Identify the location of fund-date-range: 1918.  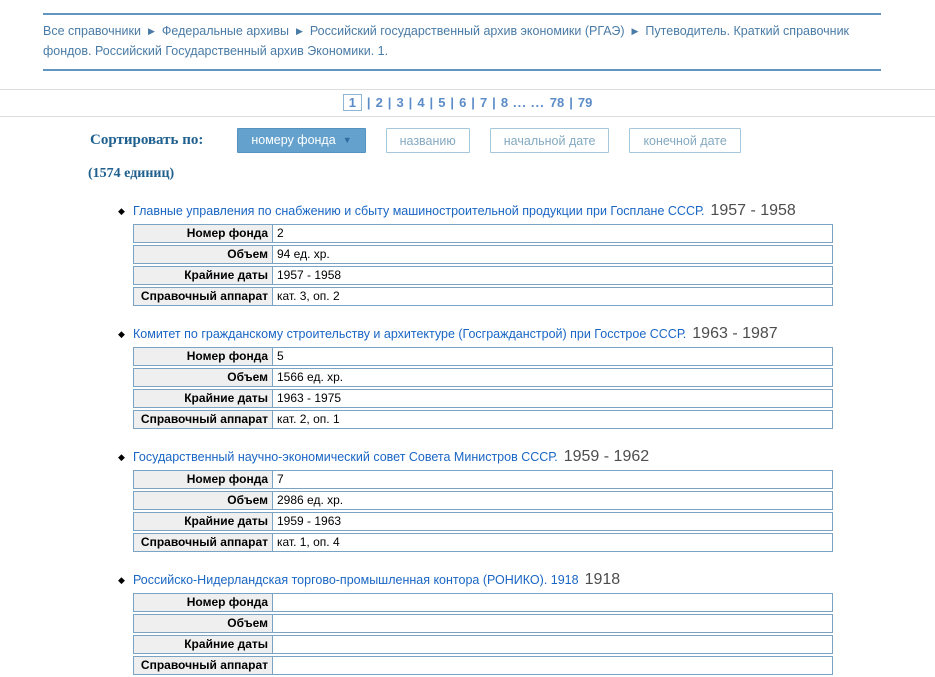
(602, 579).